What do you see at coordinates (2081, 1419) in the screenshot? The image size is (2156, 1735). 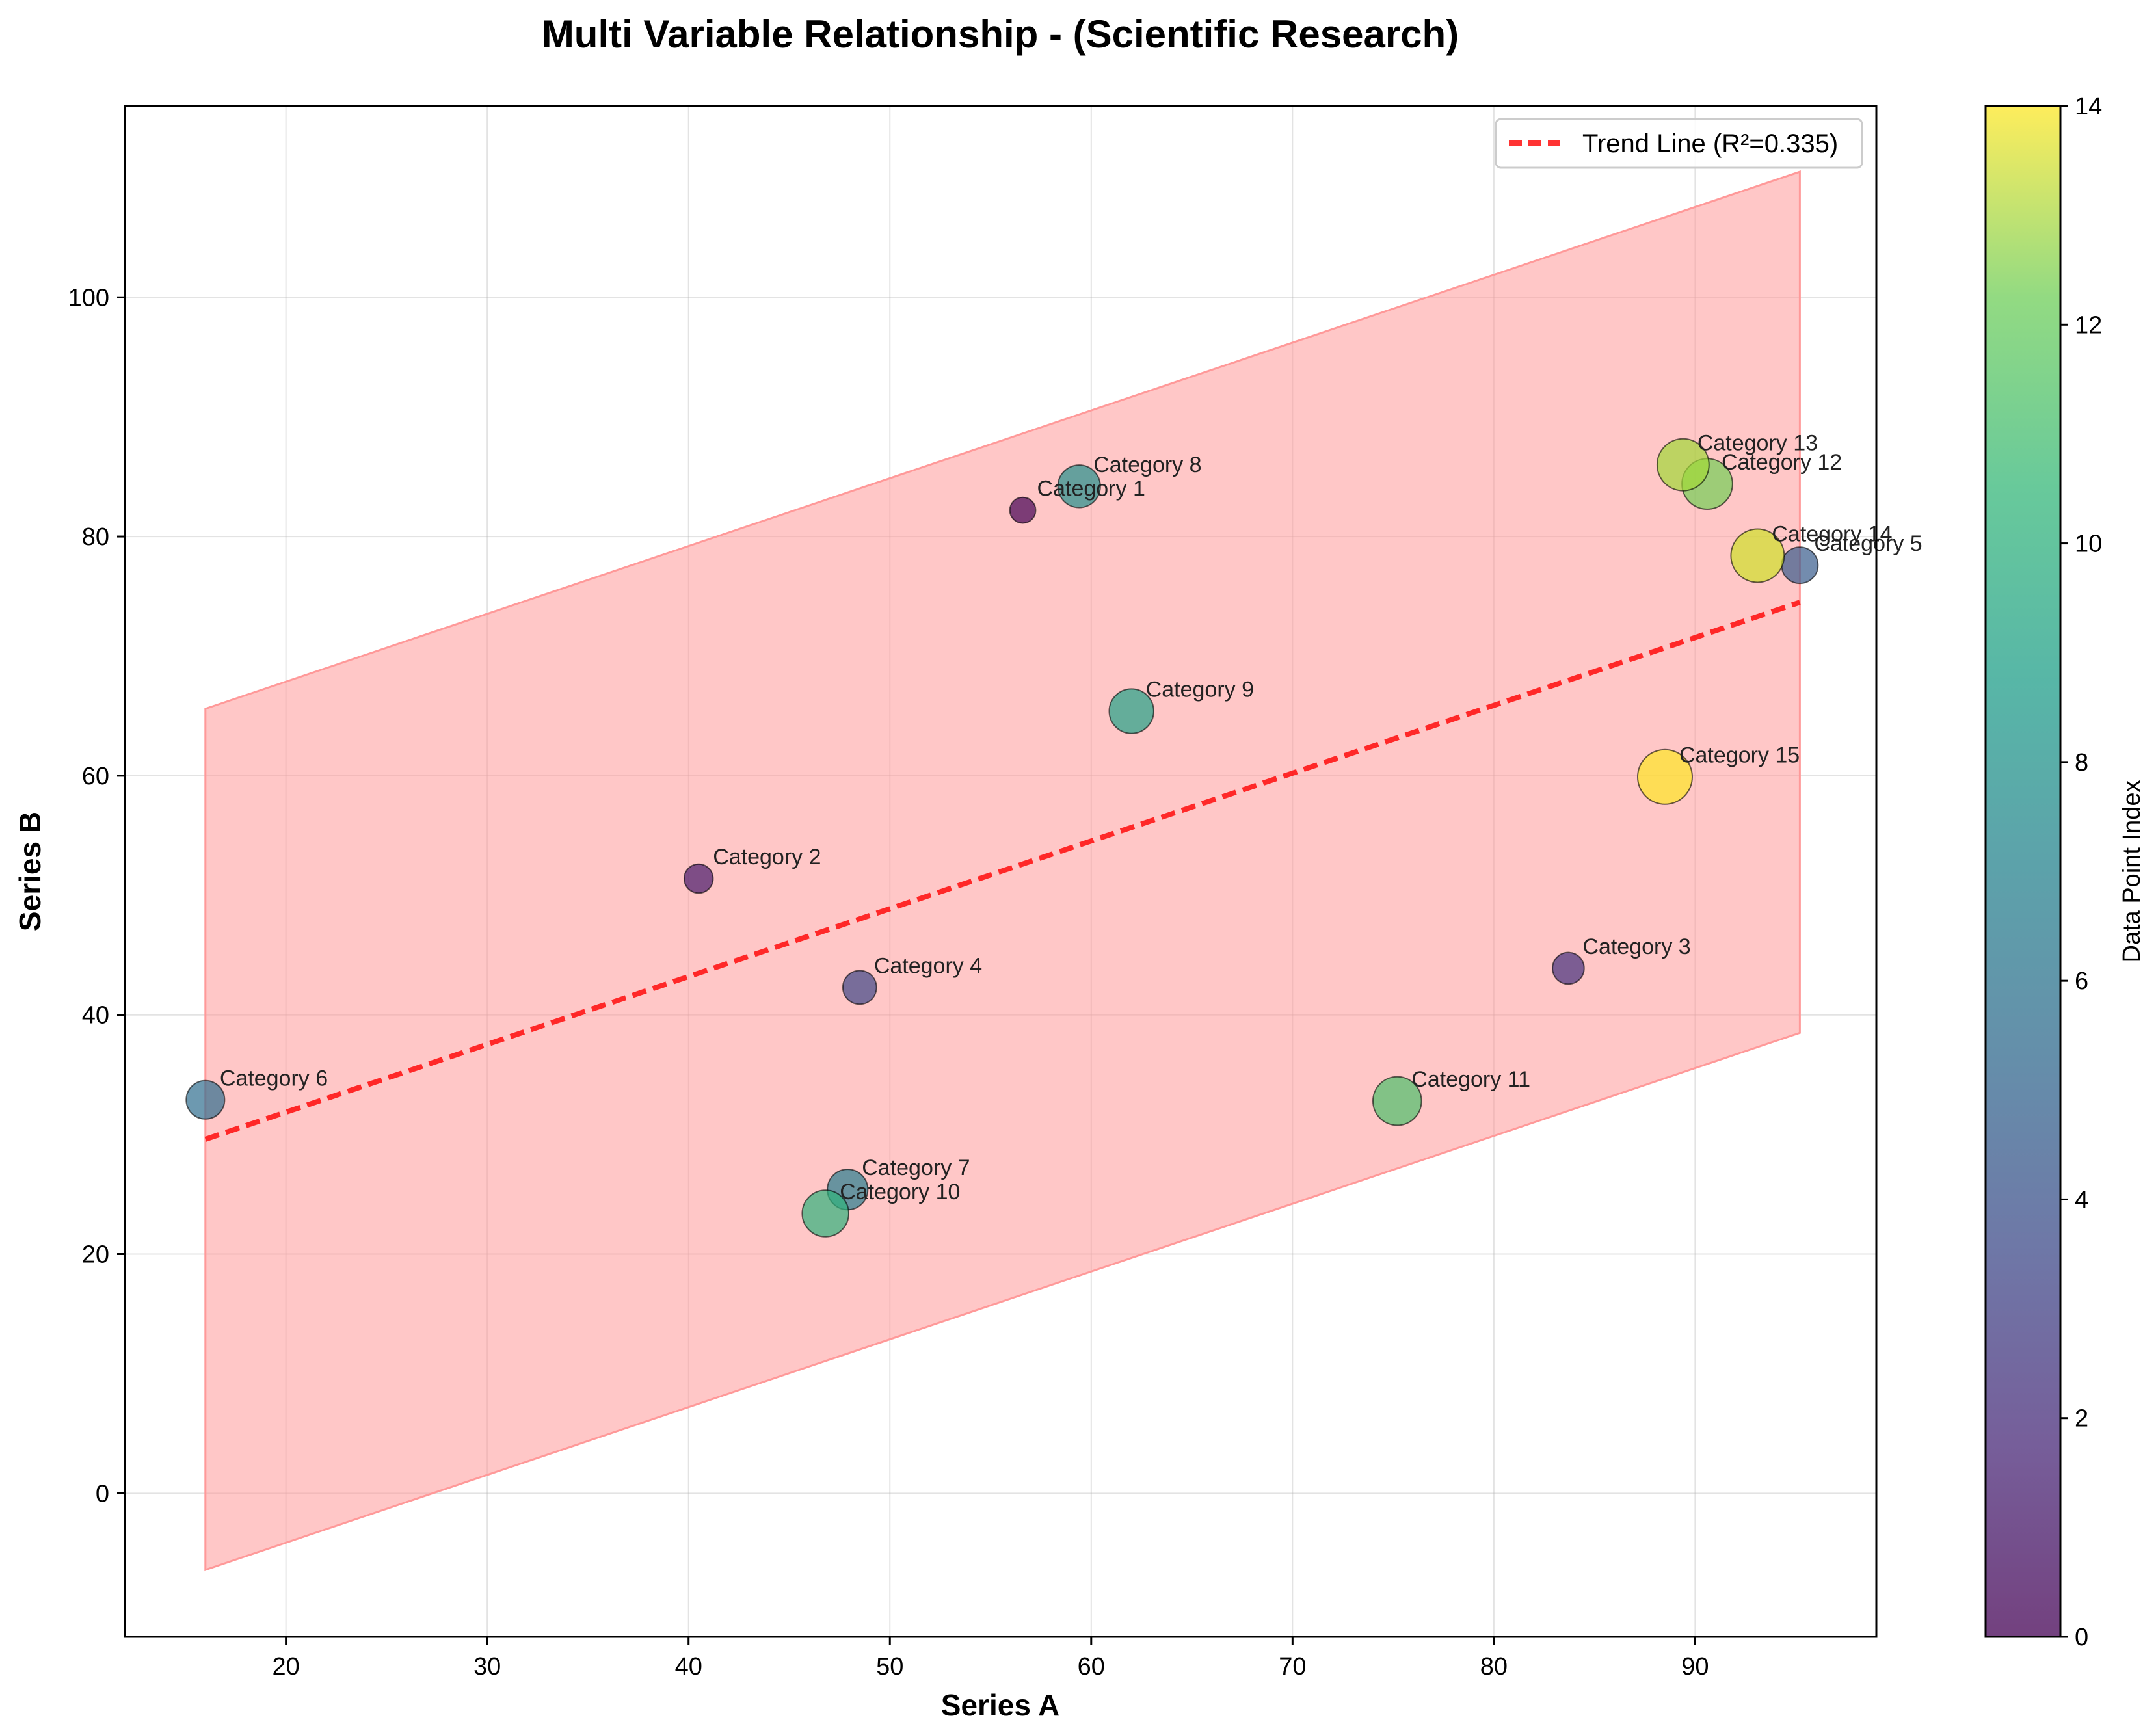 I see `colorbar-tick-label: 2` at bounding box center [2081, 1419].